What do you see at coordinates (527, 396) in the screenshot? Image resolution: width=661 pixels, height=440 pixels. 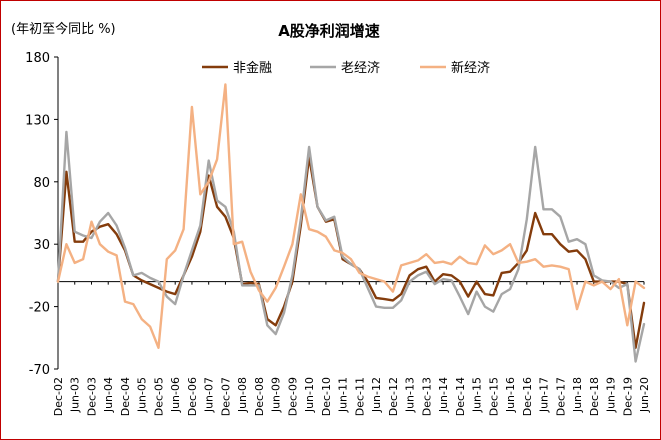 I see `x-tick-label: Dec-16` at bounding box center [527, 396].